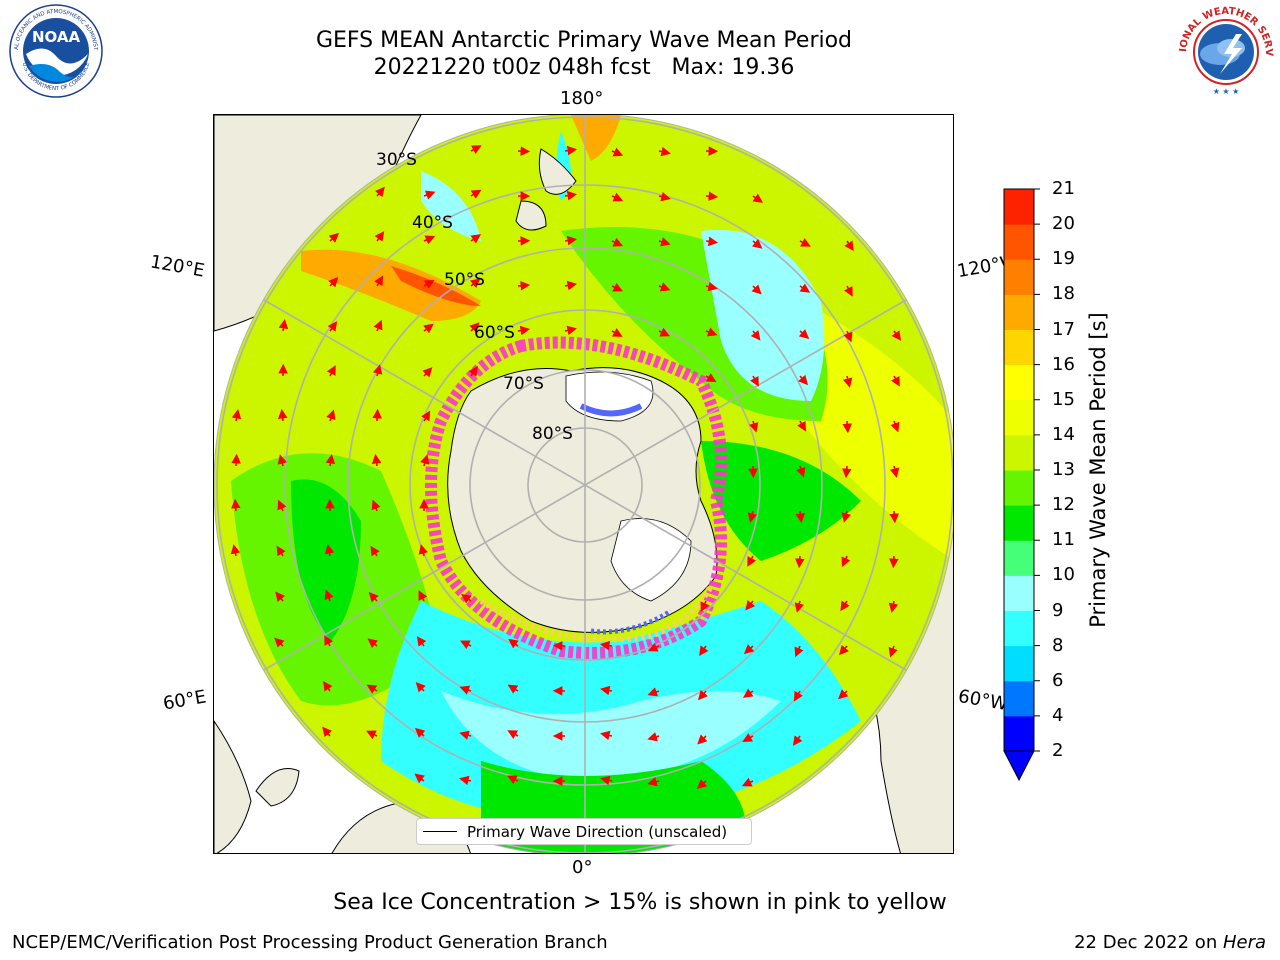 The height and width of the screenshot is (960, 1280). What do you see at coordinates (432, 223) in the screenshot?
I see `lat-label-40s: 40°S` at bounding box center [432, 223].